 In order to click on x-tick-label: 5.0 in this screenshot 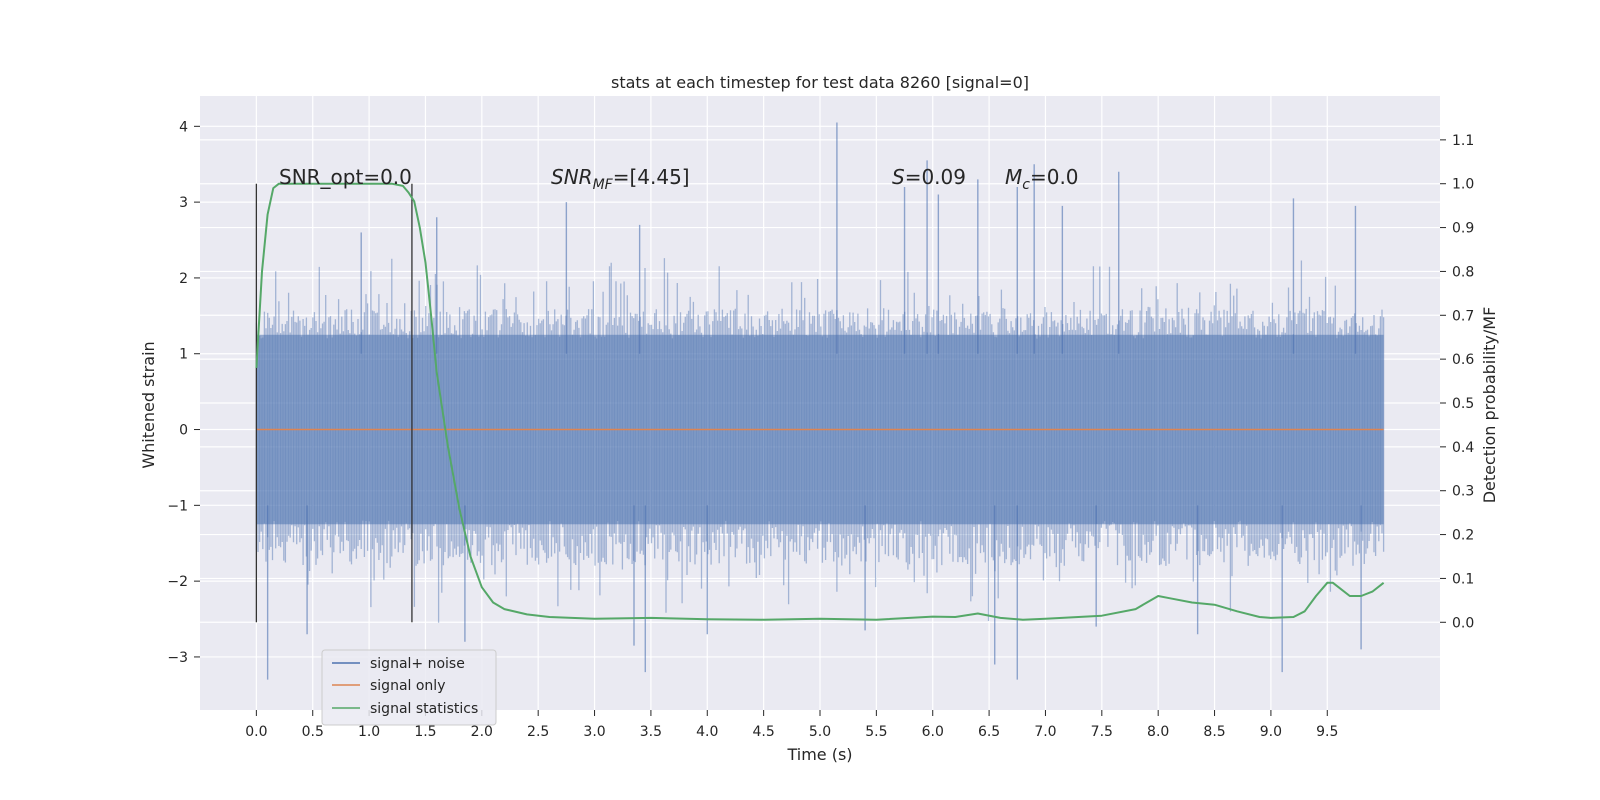, I will do `click(820, 732)`.